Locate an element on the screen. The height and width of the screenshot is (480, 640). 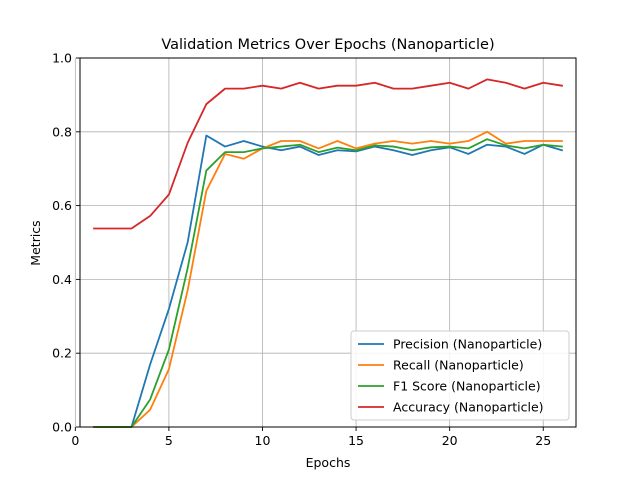
y-tick-label: 0.6 is located at coordinates (62, 205).